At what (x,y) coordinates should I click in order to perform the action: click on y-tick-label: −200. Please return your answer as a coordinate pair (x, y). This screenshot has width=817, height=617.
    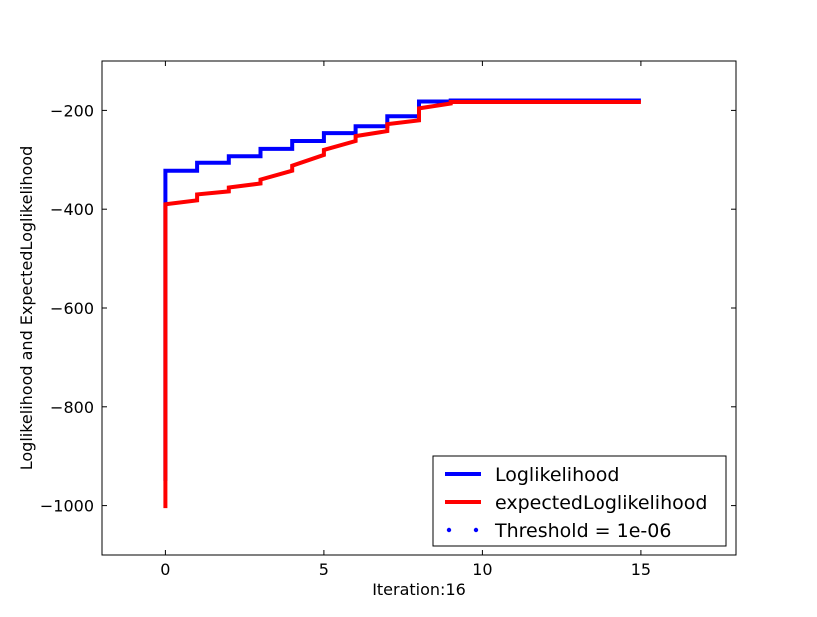
    Looking at the image, I should click on (72, 110).